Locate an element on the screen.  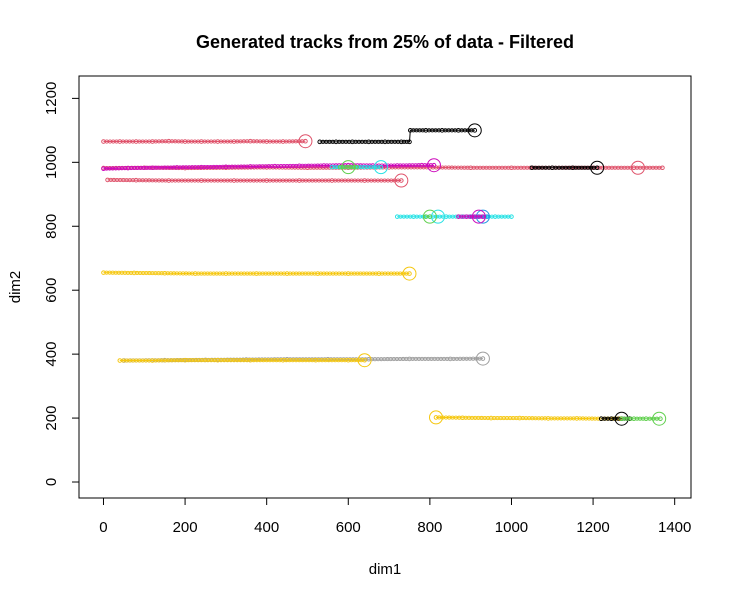
x-axis: 0 200 400 600 800 1000 1200 1400 is located at coordinates (395, 516).